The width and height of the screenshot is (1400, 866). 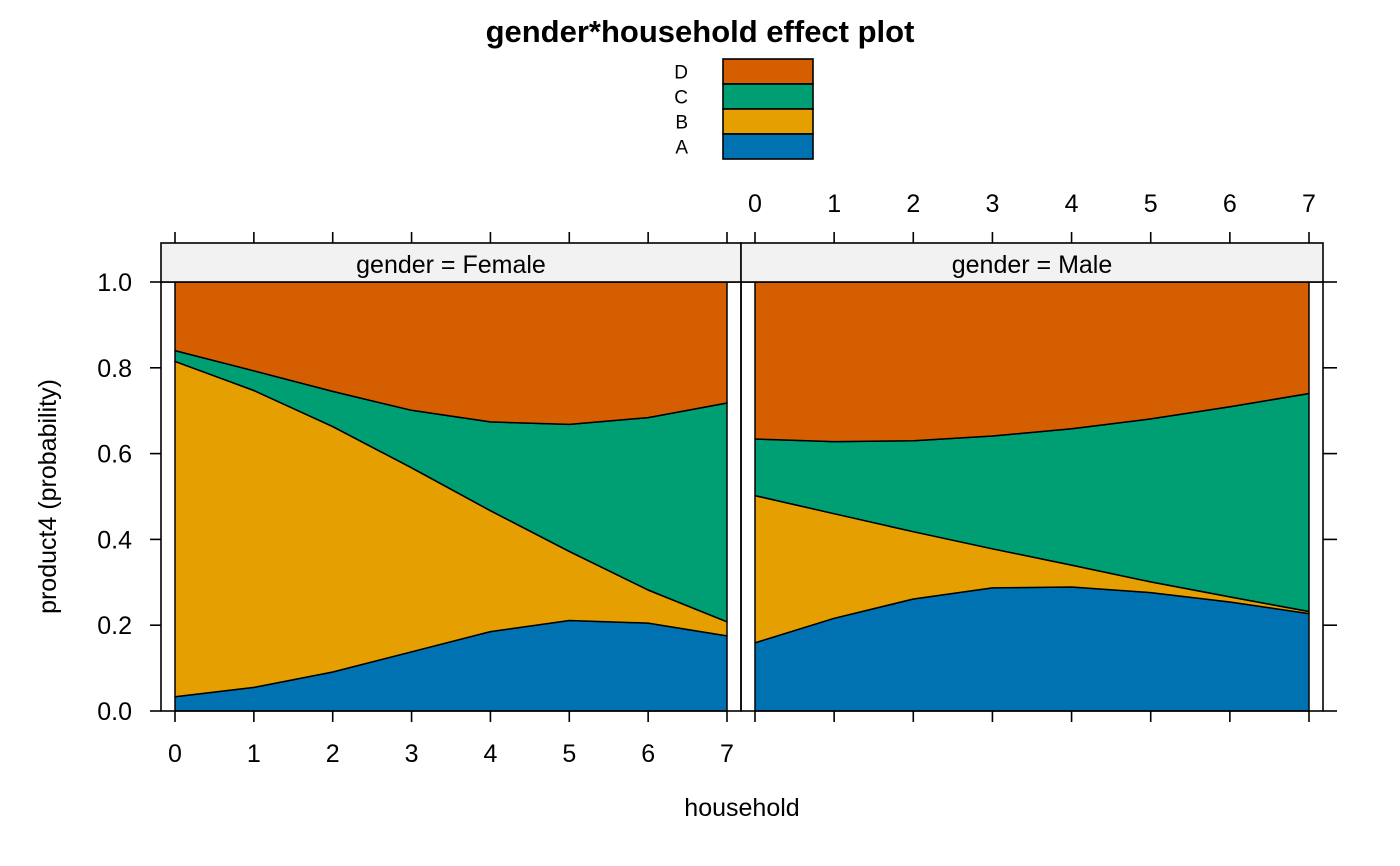 What do you see at coordinates (48, 496) in the screenshot?
I see `y-axis-label: product4 (probability)` at bounding box center [48, 496].